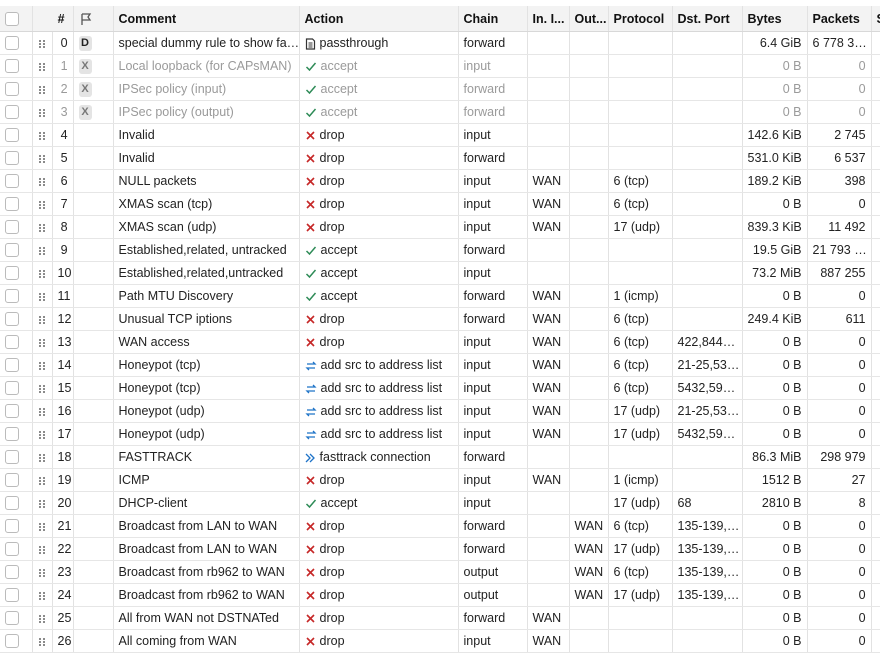 The image size is (880, 665). What do you see at coordinates (16, 19) in the screenshot?
I see `select-all` at bounding box center [16, 19].